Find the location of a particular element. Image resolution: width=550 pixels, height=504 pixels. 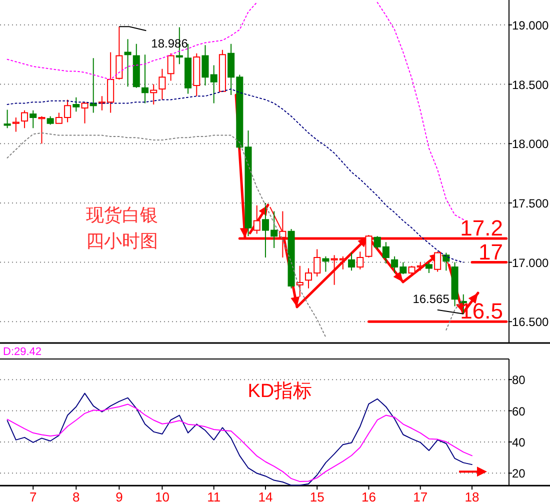

y-tick-label: 80 is located at coordinates (519, 380).